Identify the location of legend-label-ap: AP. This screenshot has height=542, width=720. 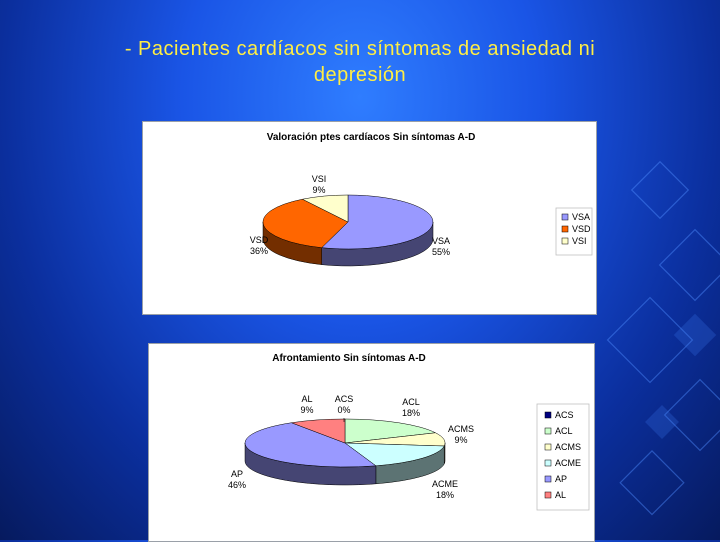
(561, 479).